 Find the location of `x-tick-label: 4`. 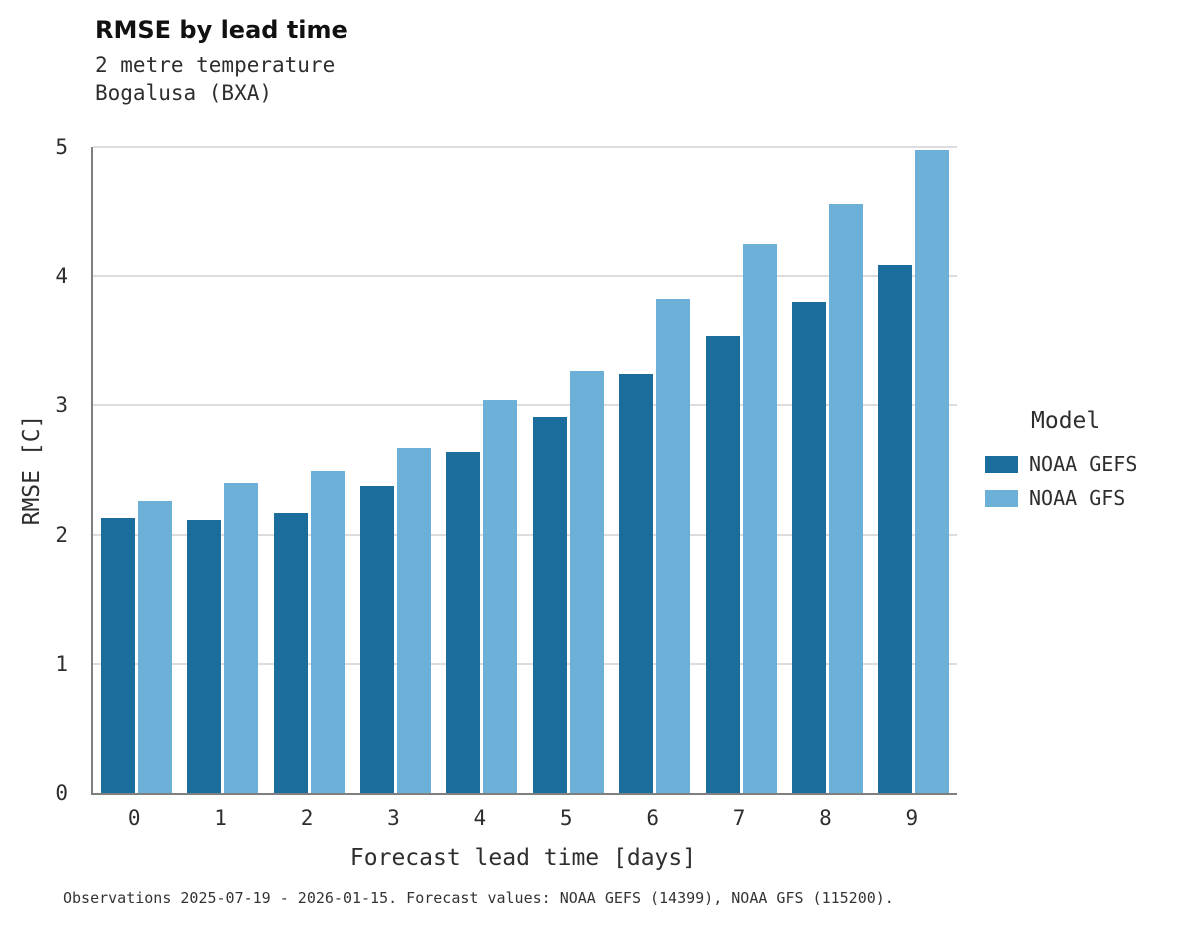

x-tick-label: 4 is located at coordinates (480, 818).